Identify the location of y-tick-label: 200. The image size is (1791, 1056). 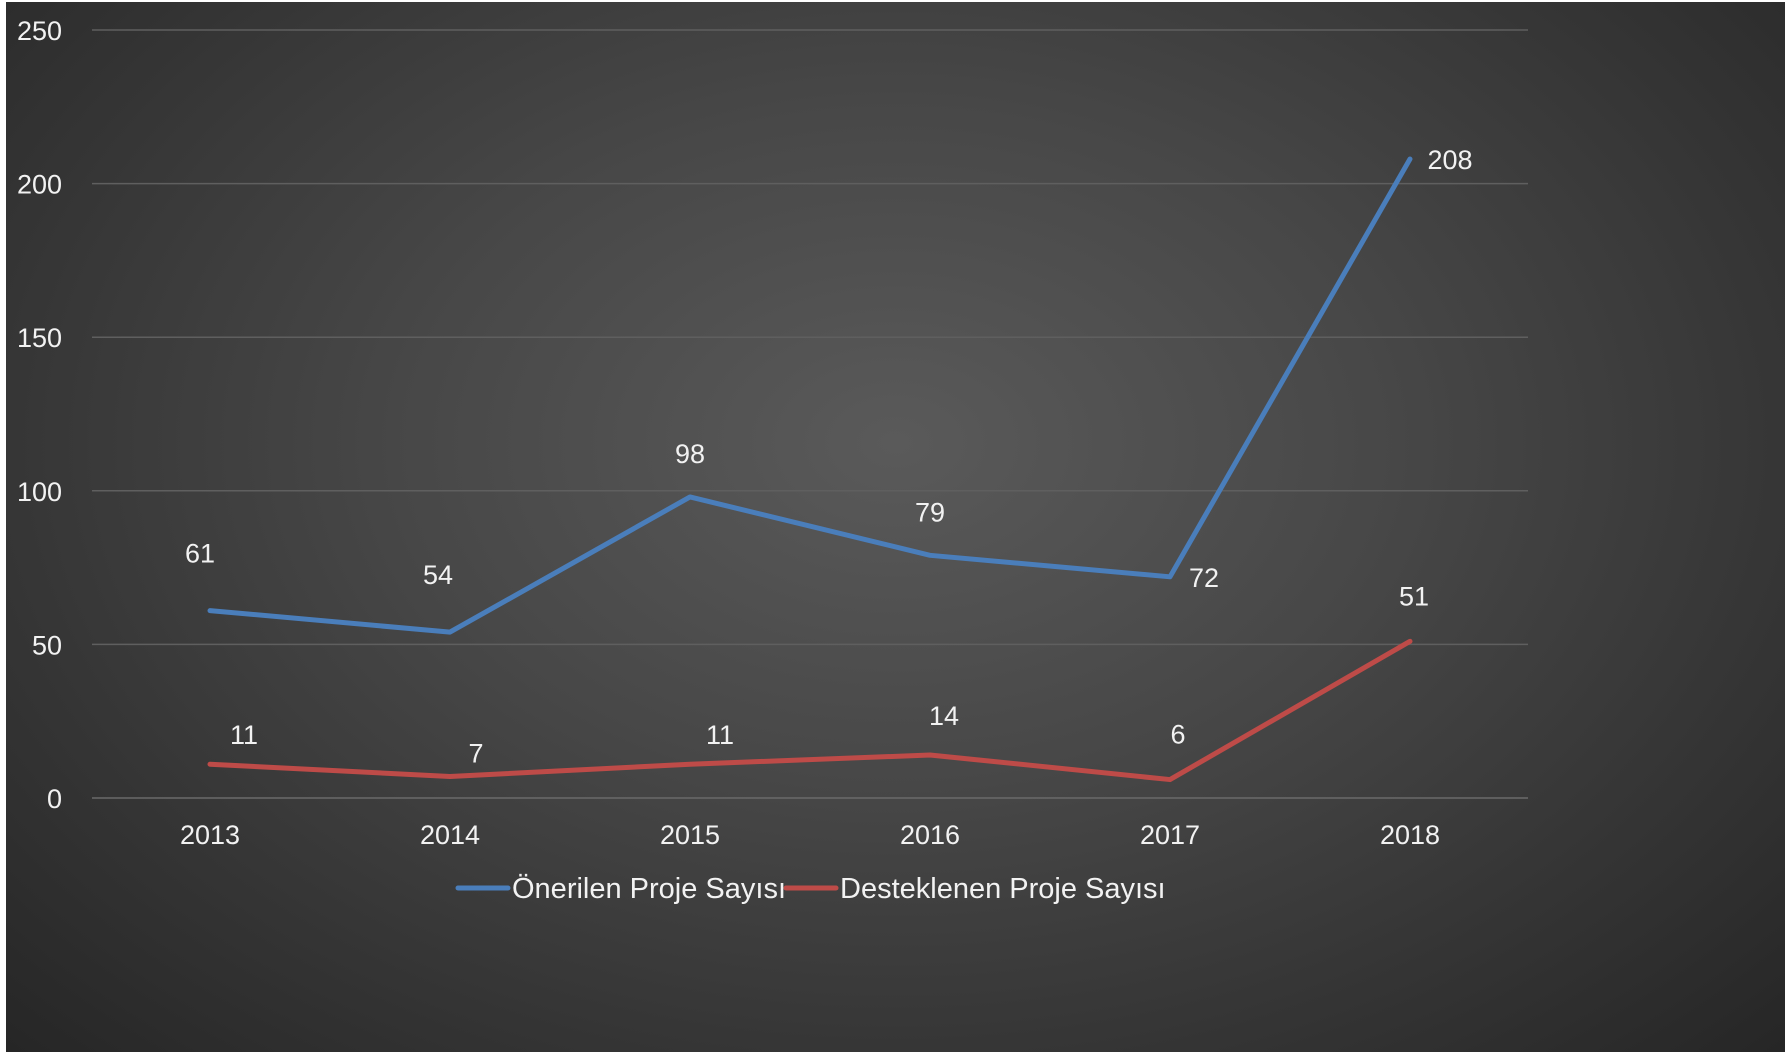
(39, 185).